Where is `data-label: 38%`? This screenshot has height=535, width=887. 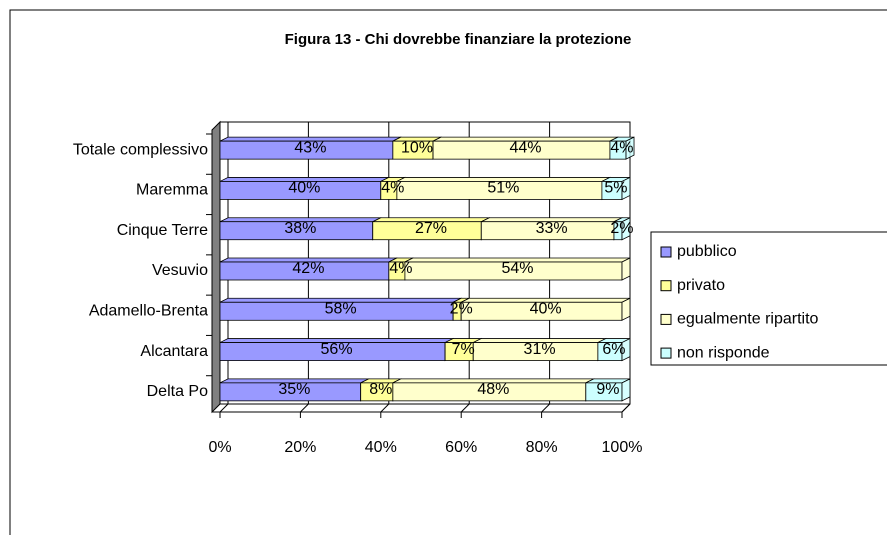 data-label: 38% is located at coordinates (300, 228).